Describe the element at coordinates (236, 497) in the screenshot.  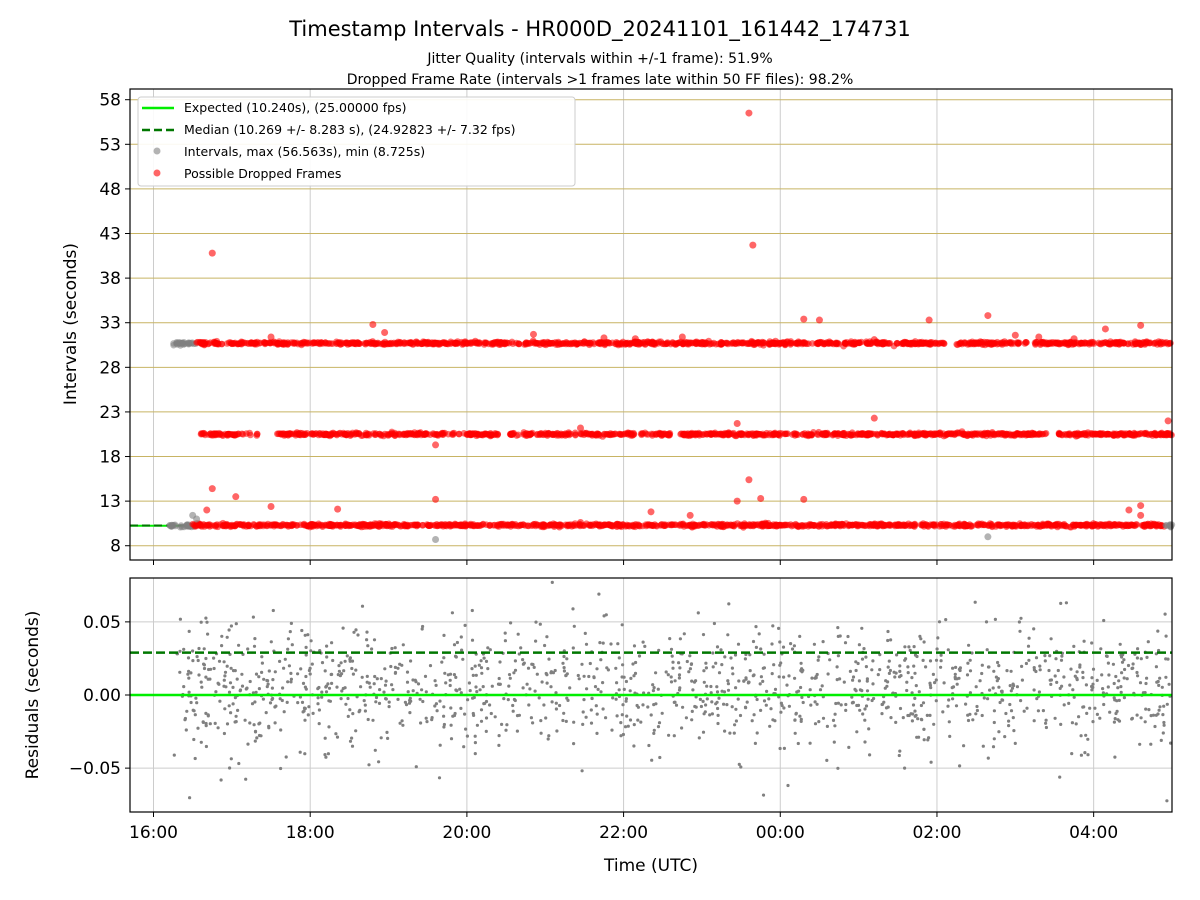
I see `dropped-frame-outlier-point` at that location.